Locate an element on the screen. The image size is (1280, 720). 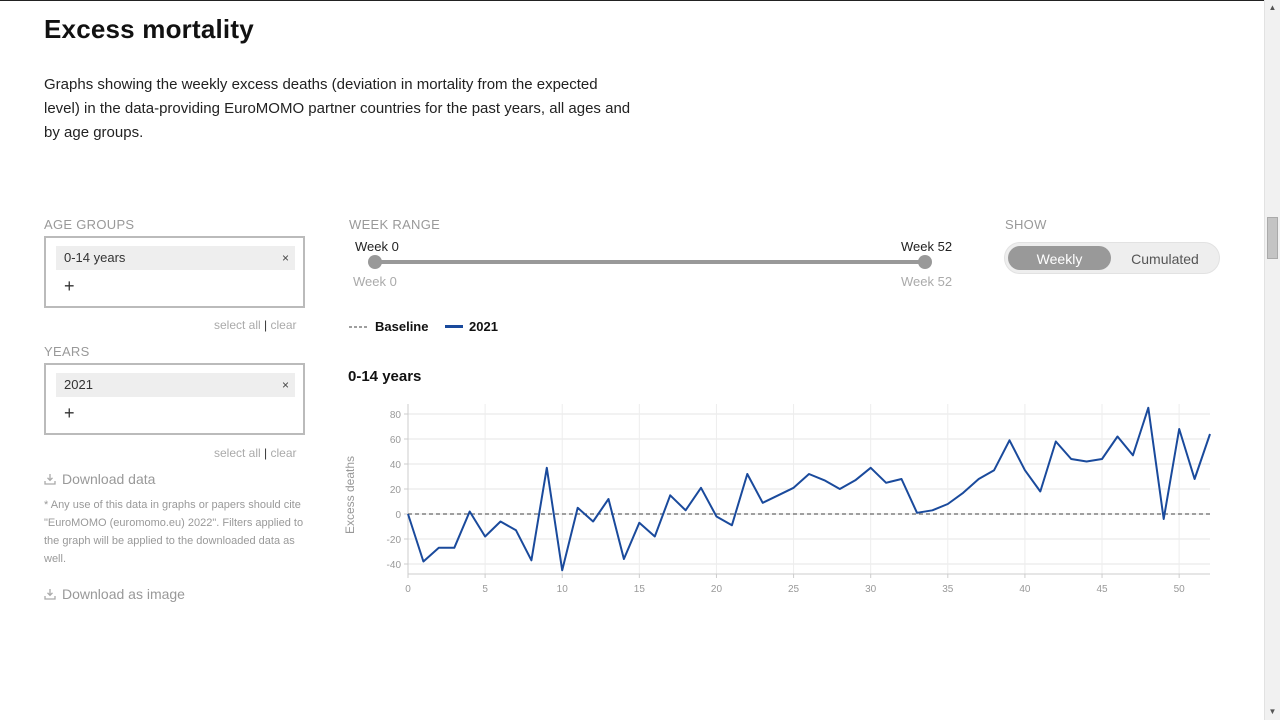
download-data-label: Download data is located at coordinates (109, 479).